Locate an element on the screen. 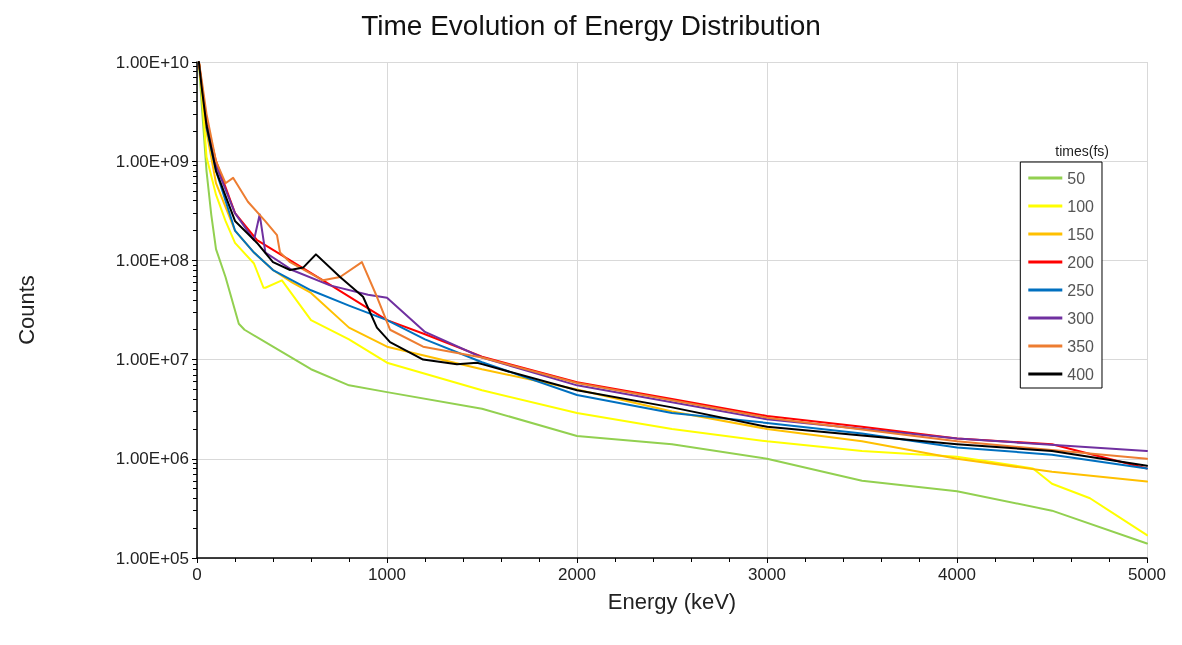 Image resolution: width=1182 pixels, height=645 pixels. legend-label: 300 is located at coordinates (1081, 318).